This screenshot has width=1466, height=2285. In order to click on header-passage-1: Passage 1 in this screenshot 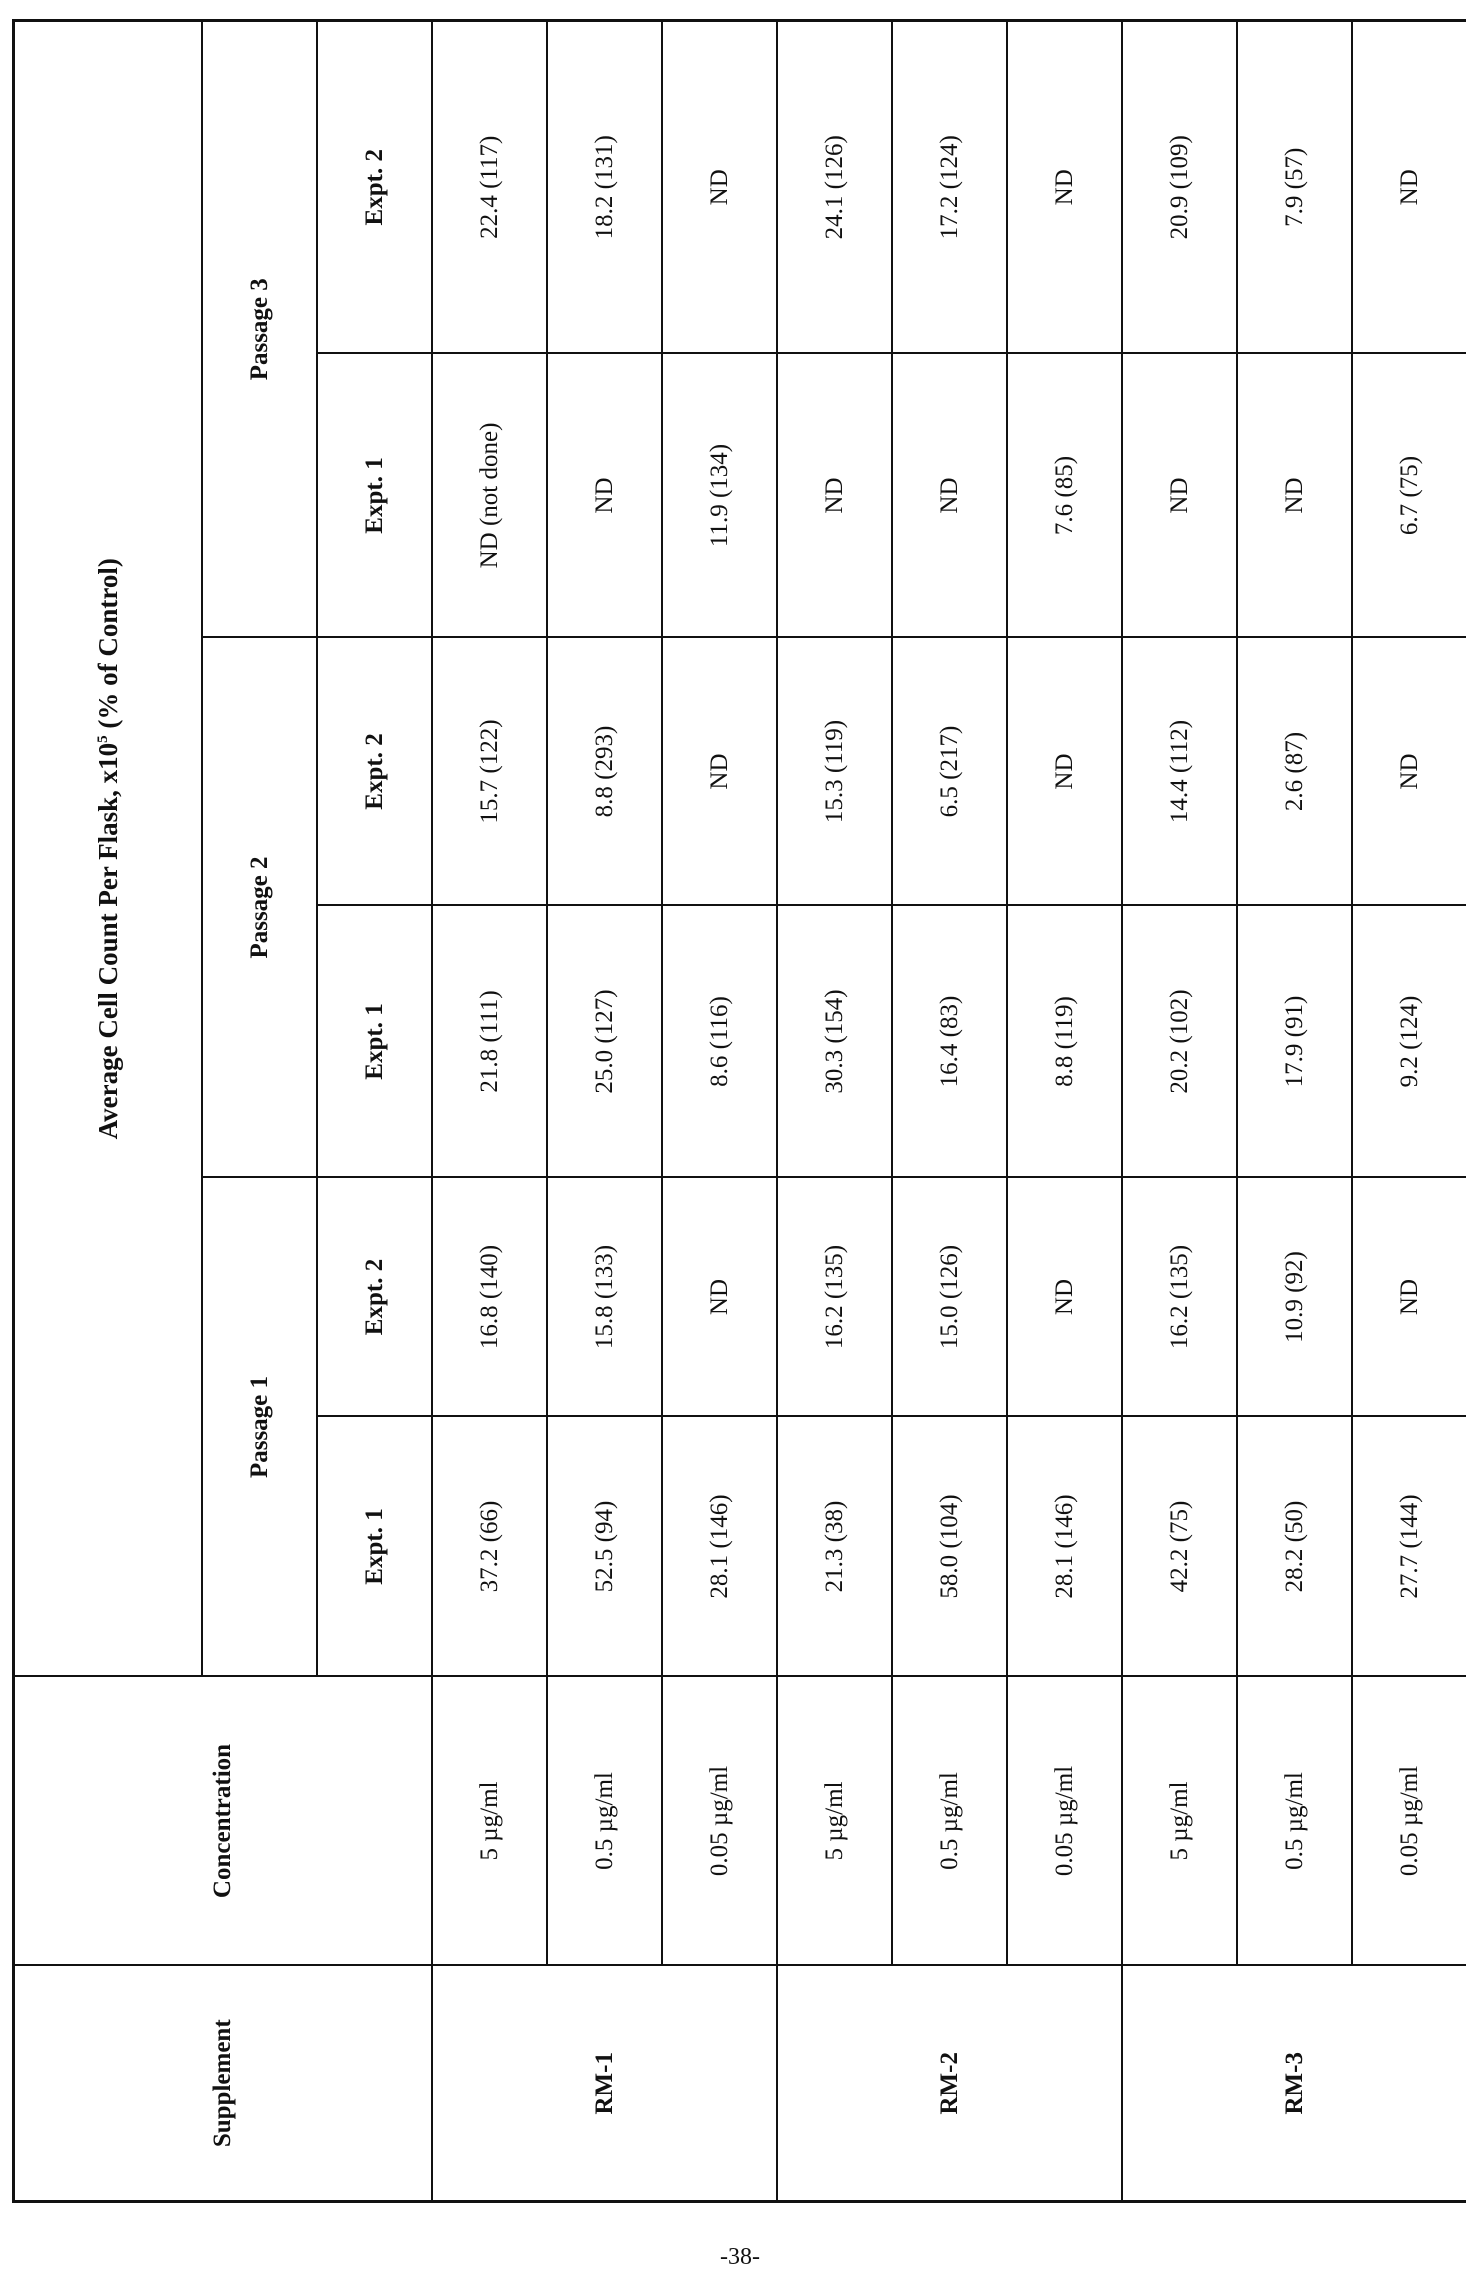, I will do `click(259, 1427)`.